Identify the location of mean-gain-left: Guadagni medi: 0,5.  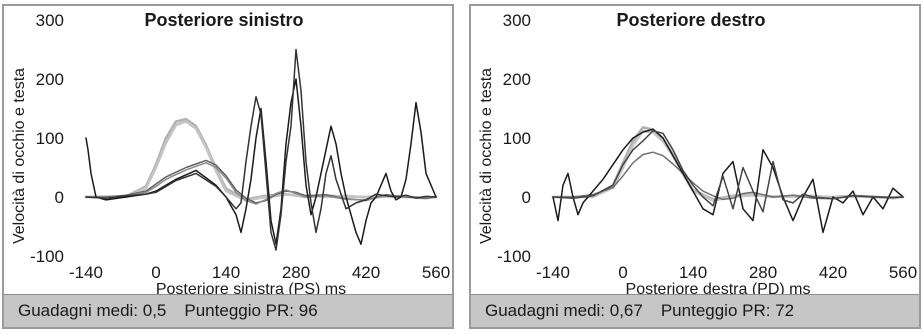
(92, 310).